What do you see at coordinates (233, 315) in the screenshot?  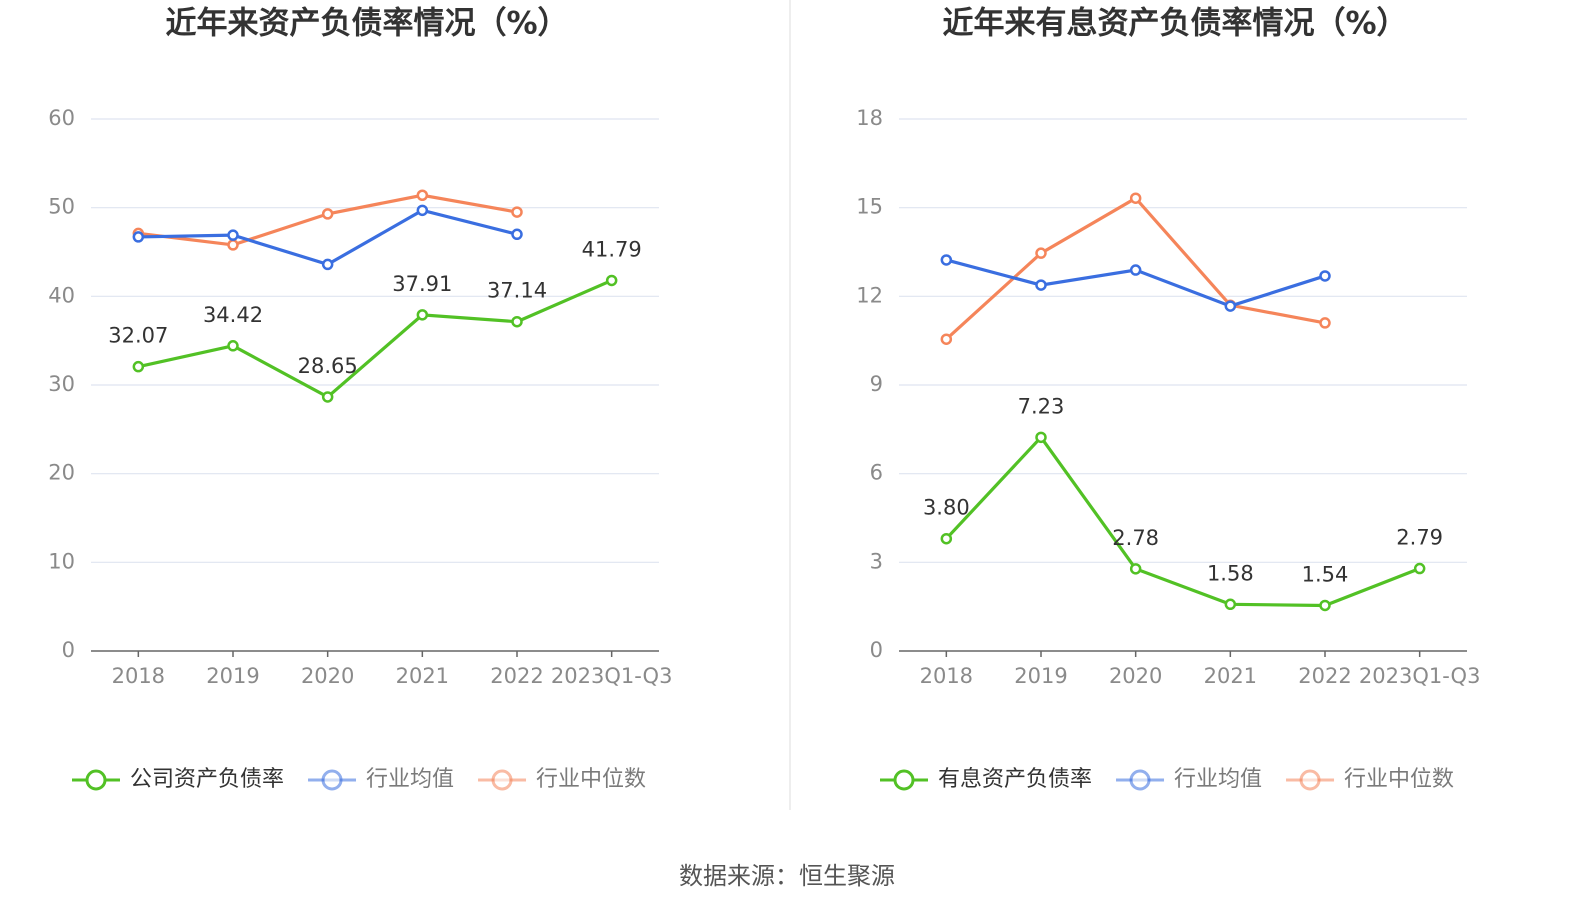 I see `data-label: 34.42` at bounding box center [233, 315].